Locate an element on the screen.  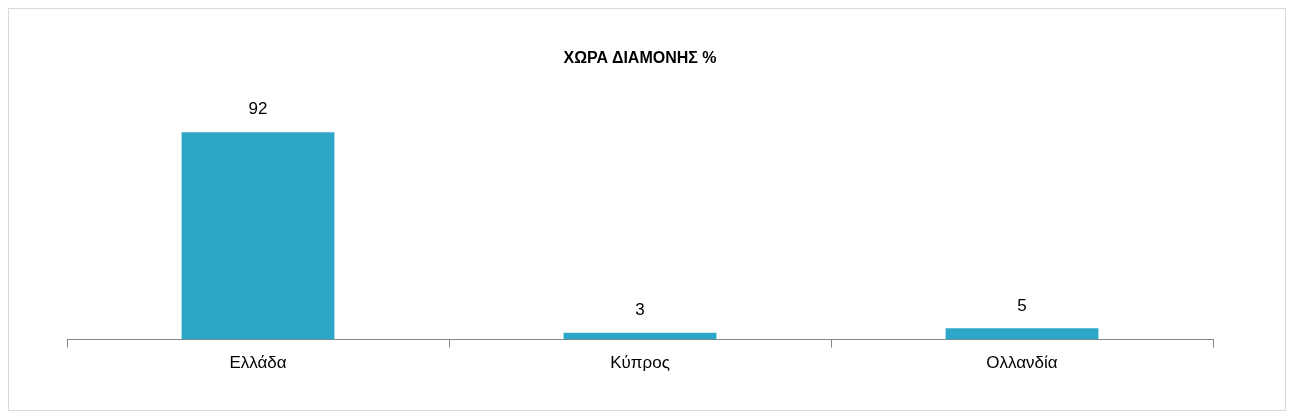
x-tick-label: Ελλάδα is located at coordinates (258, 363).